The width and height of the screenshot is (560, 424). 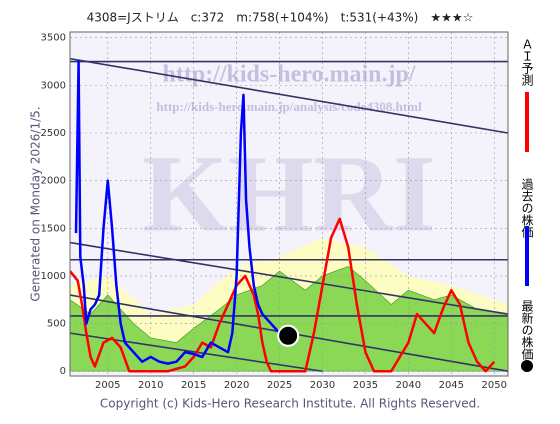 What do you see at coordinates (107, 385) in the screenshot?
I see `x-tick-label: 2005` at bounding box center [107, 385].